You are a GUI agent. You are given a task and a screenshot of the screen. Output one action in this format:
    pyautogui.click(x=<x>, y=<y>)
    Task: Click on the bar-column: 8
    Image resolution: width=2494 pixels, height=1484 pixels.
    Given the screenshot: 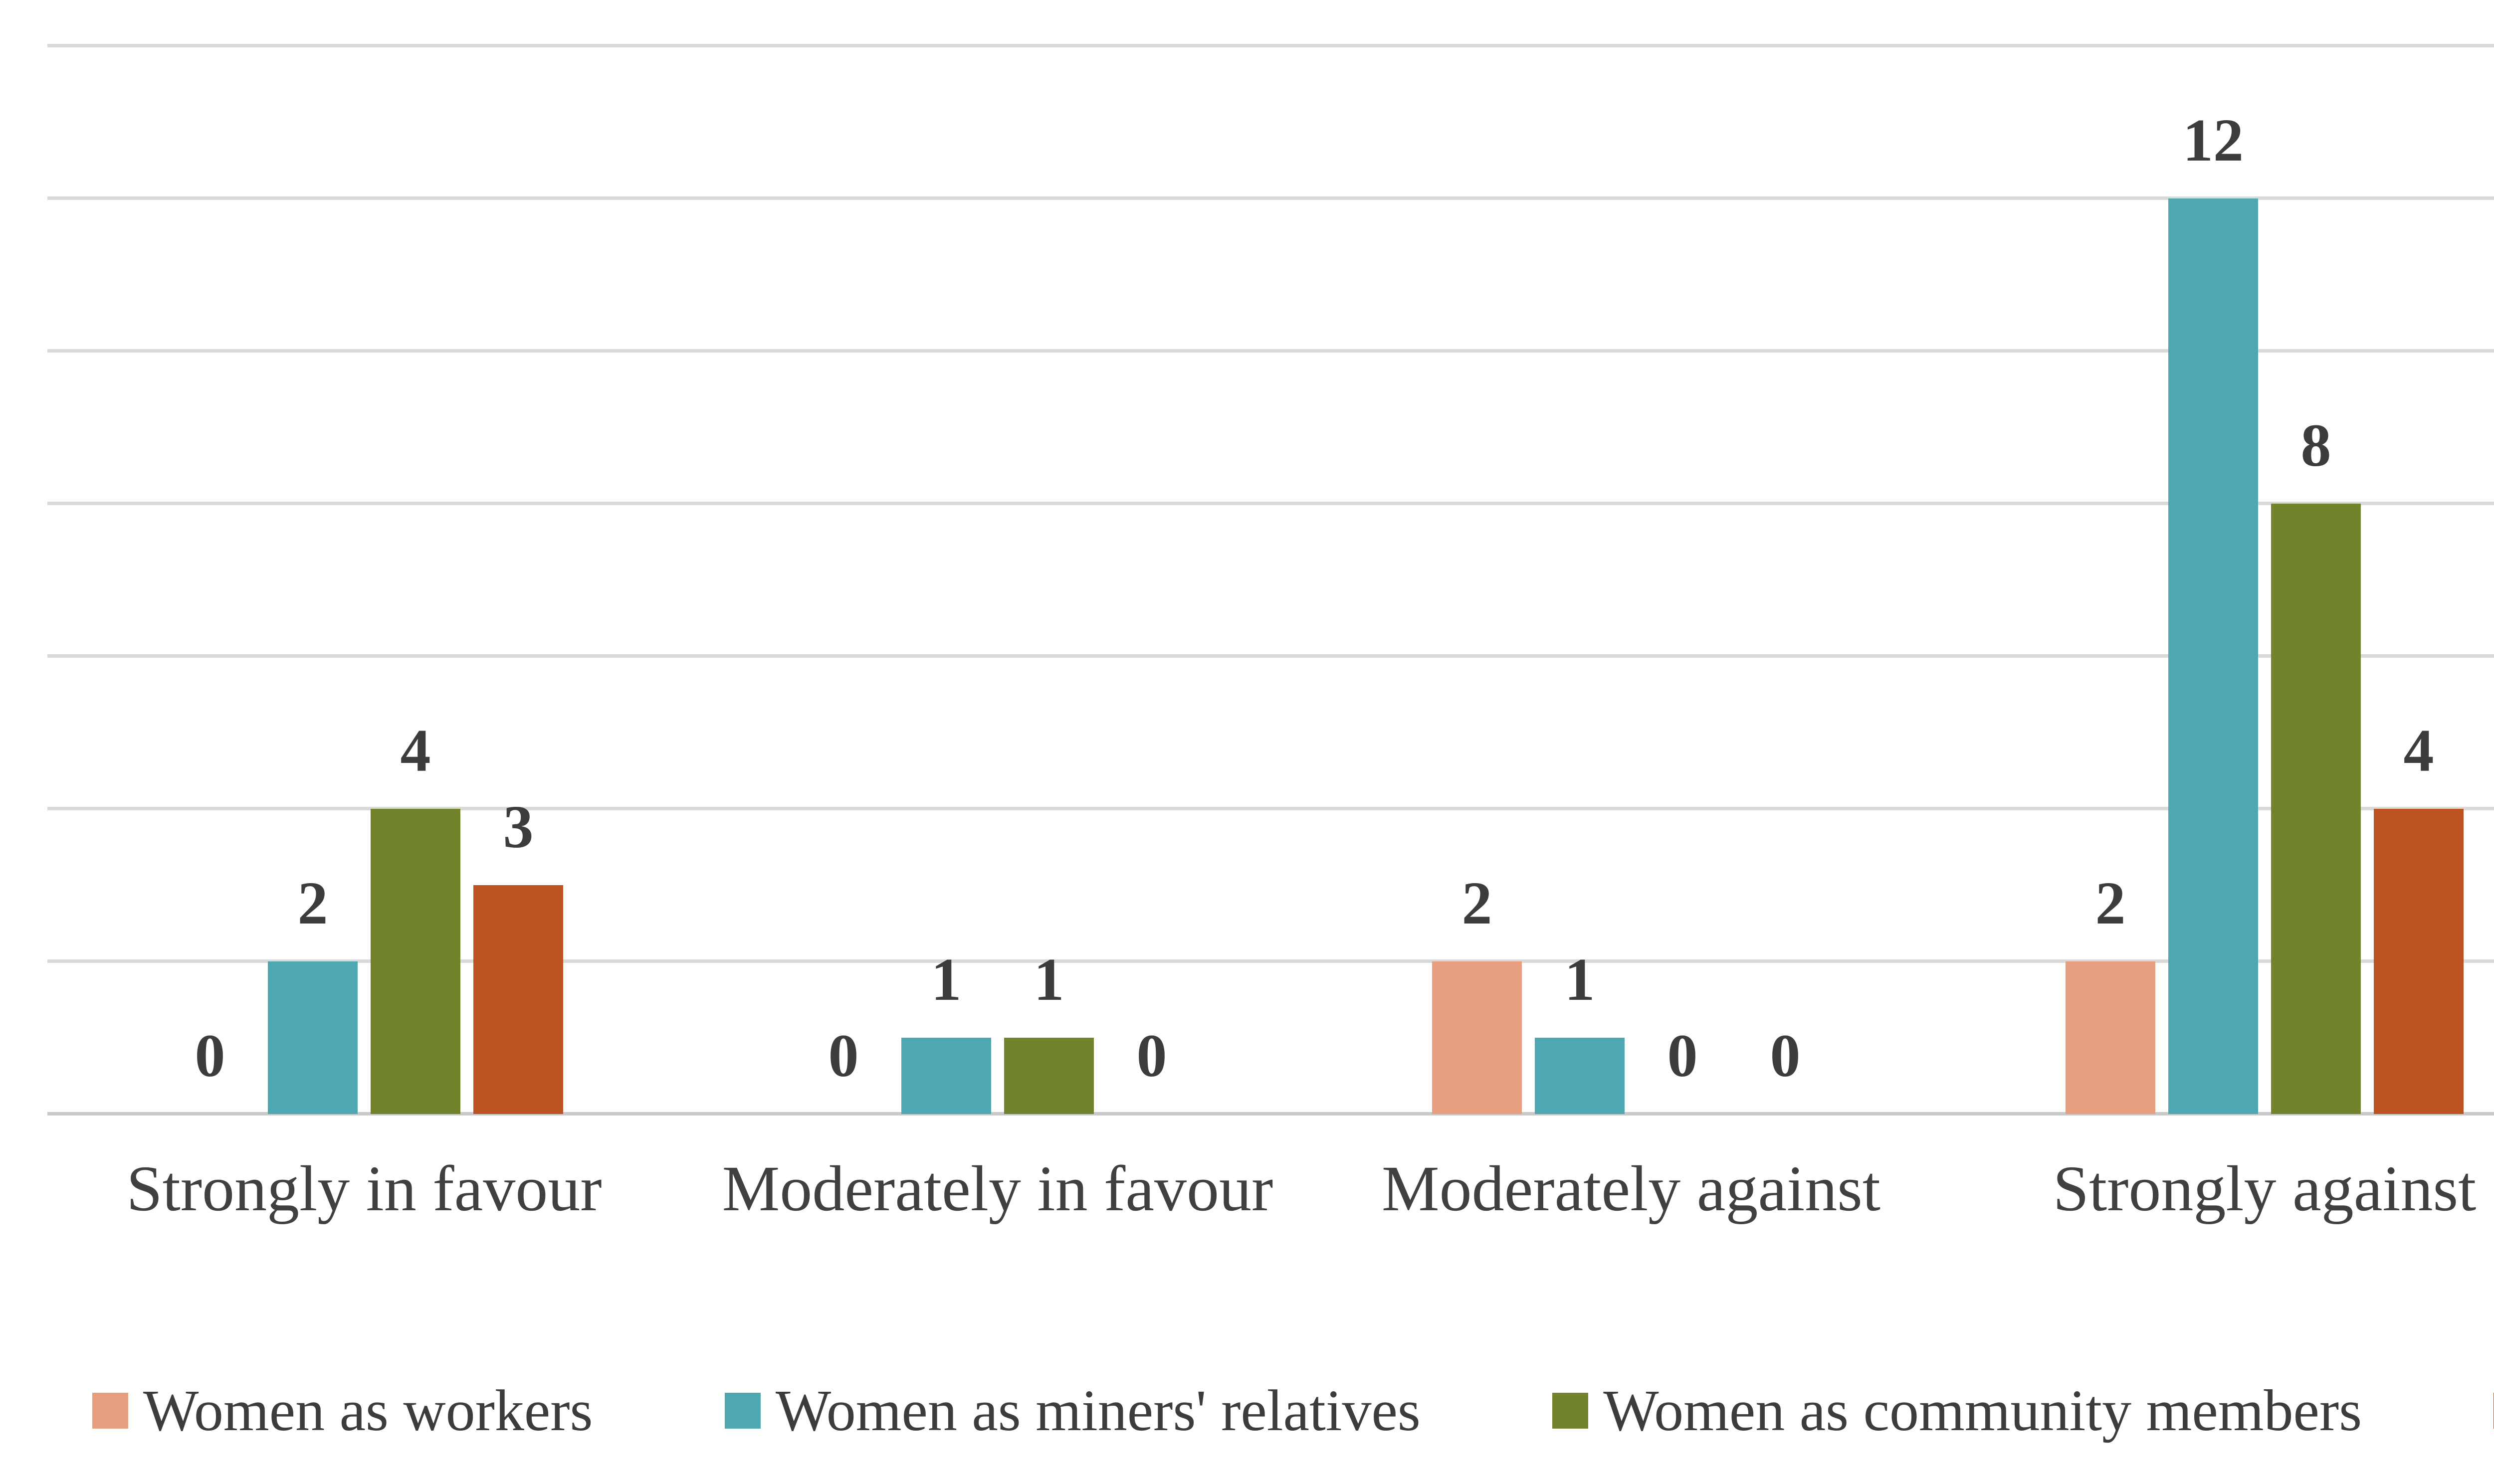 What is the action you would take?
    pyautogui.click(x=2316, y=580)
    